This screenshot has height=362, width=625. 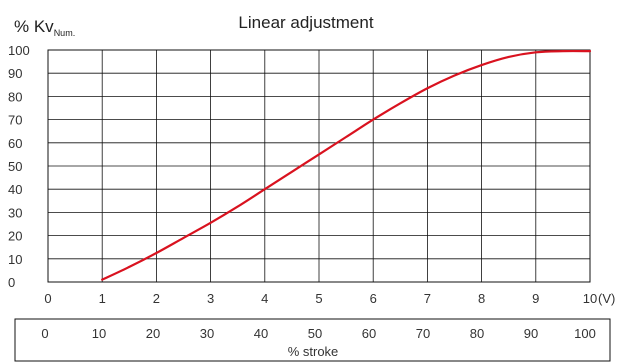 I want to click on x-tick-labels: 0 1 2 3 4 5 6 7 8 9 10, so click(x=320, y=298).